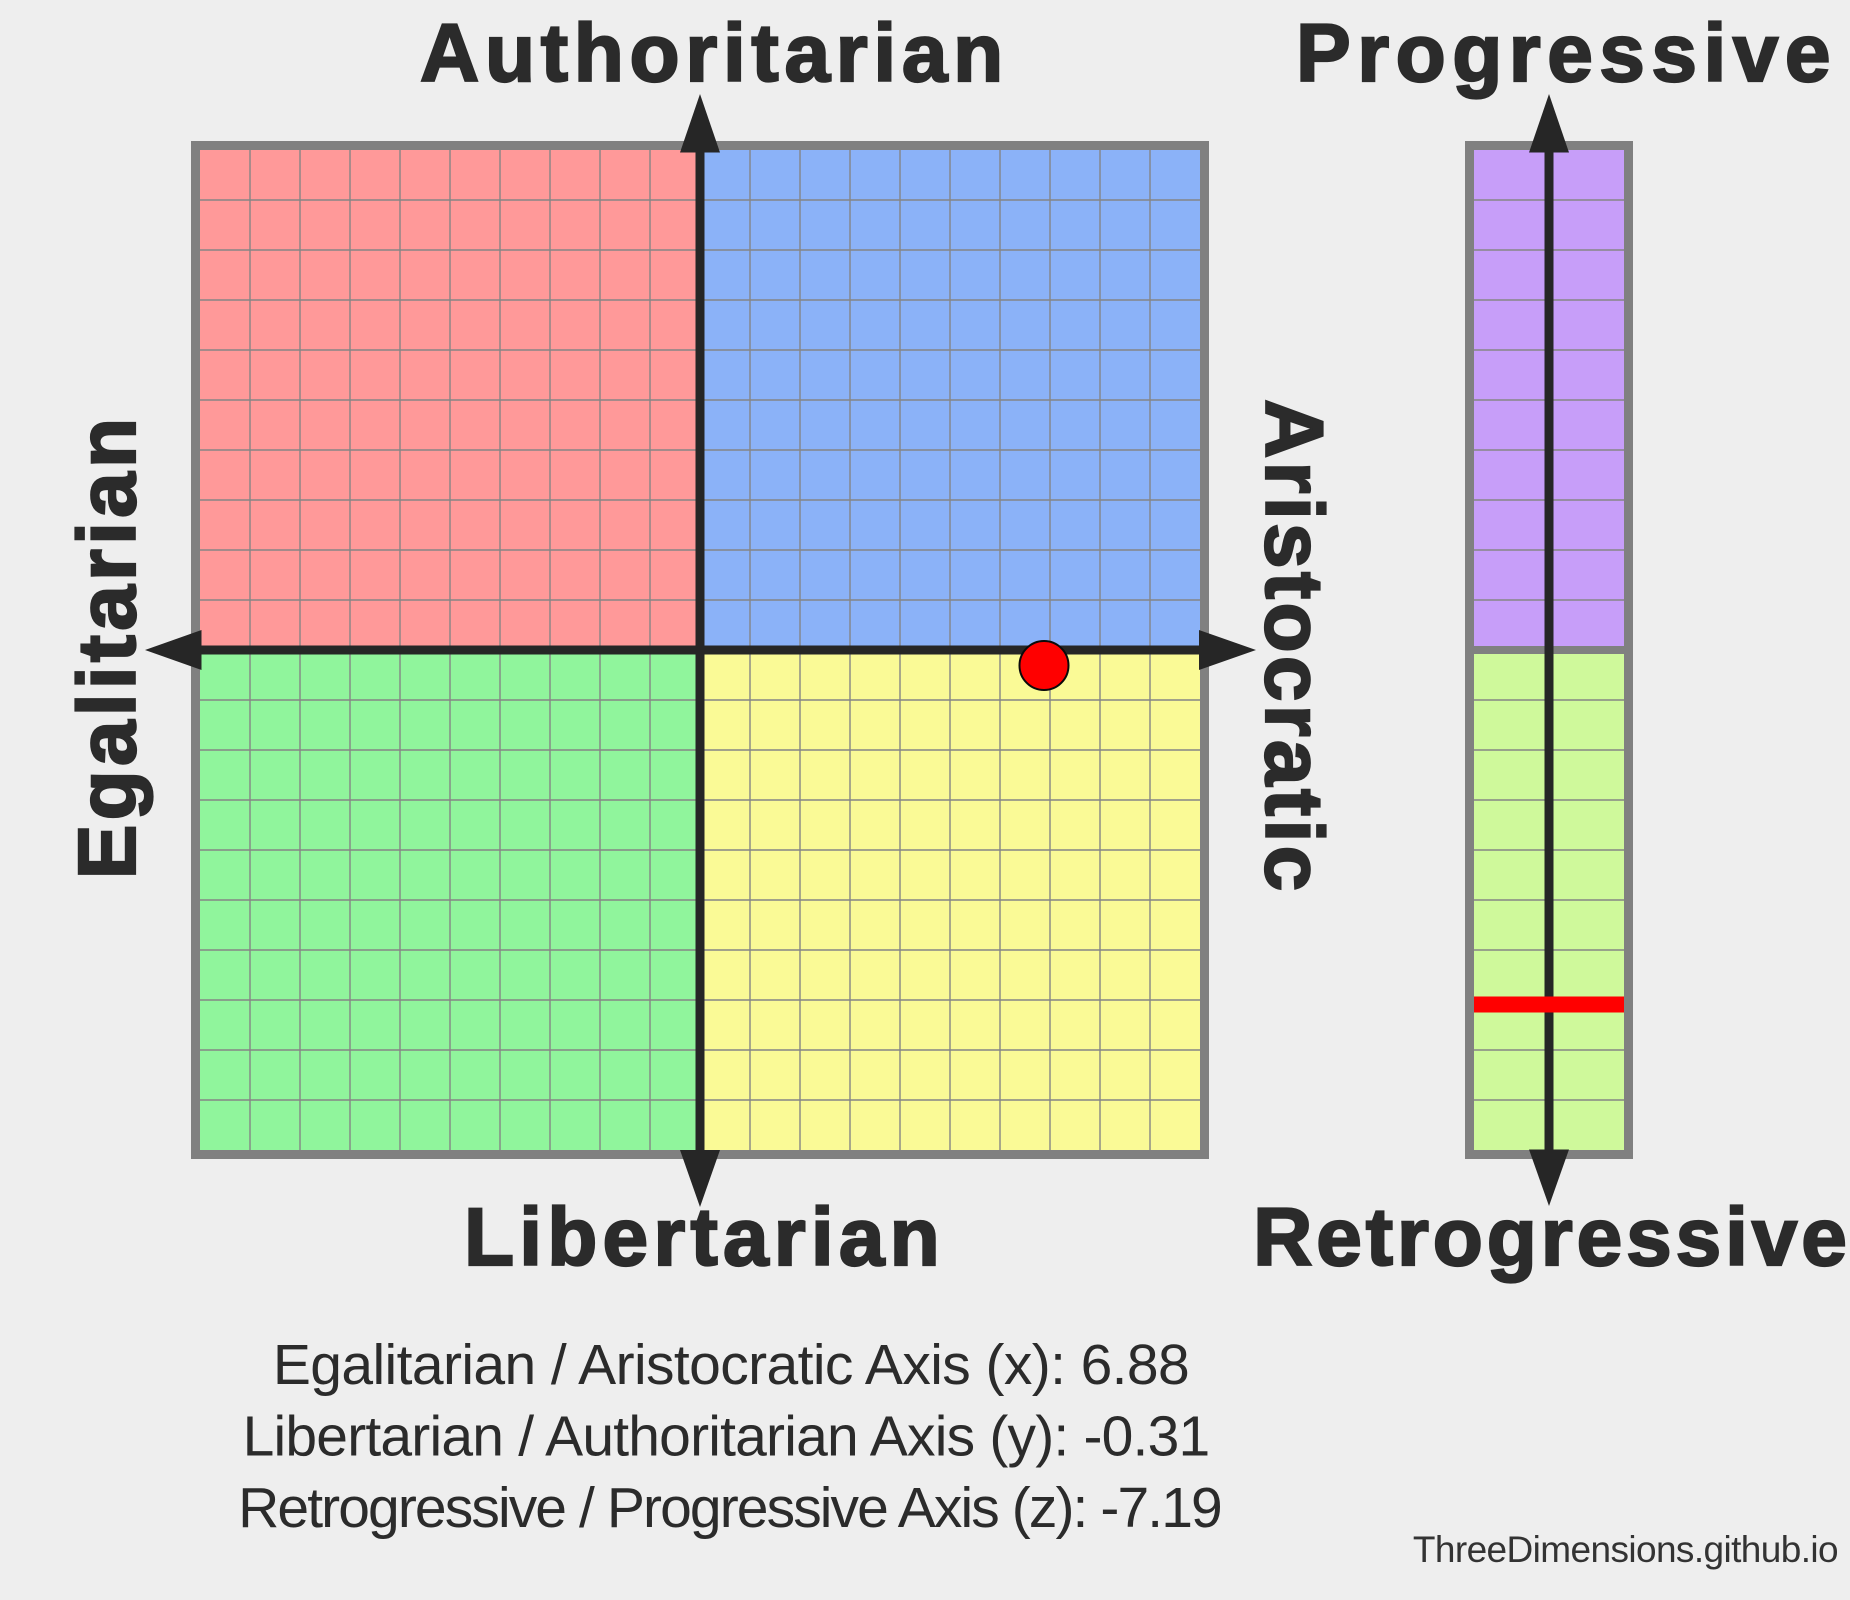 Image resolution: width=1850 pixels, height=1600 pixels. What do you see at coordinates (704, 1237) in the screenshot?
I see `svg-text: Libertarian` at bounding box center [704, 1237].